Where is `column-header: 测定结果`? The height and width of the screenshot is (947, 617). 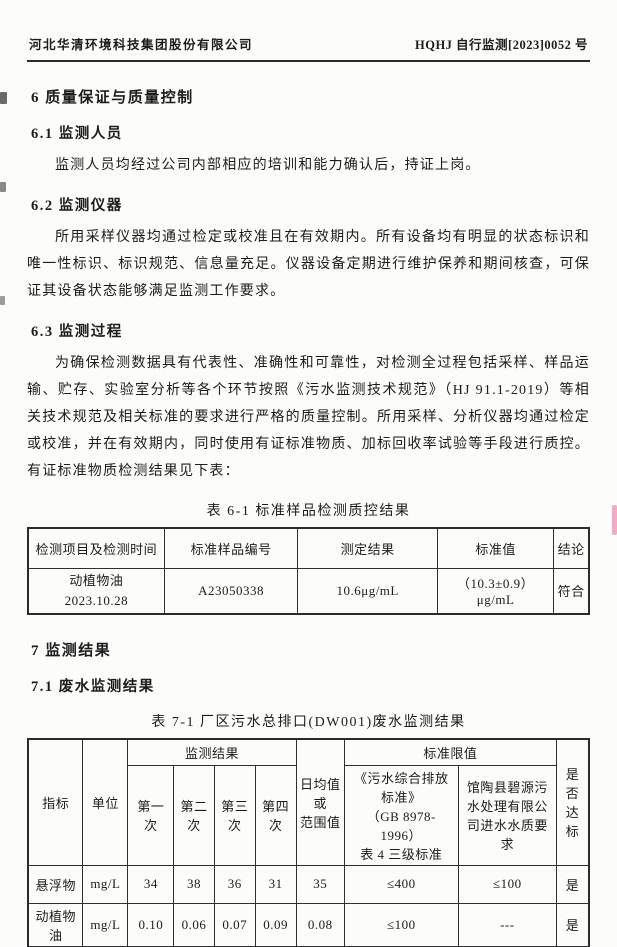
column-header: 测定结果 is located at coordinates (368, 548).